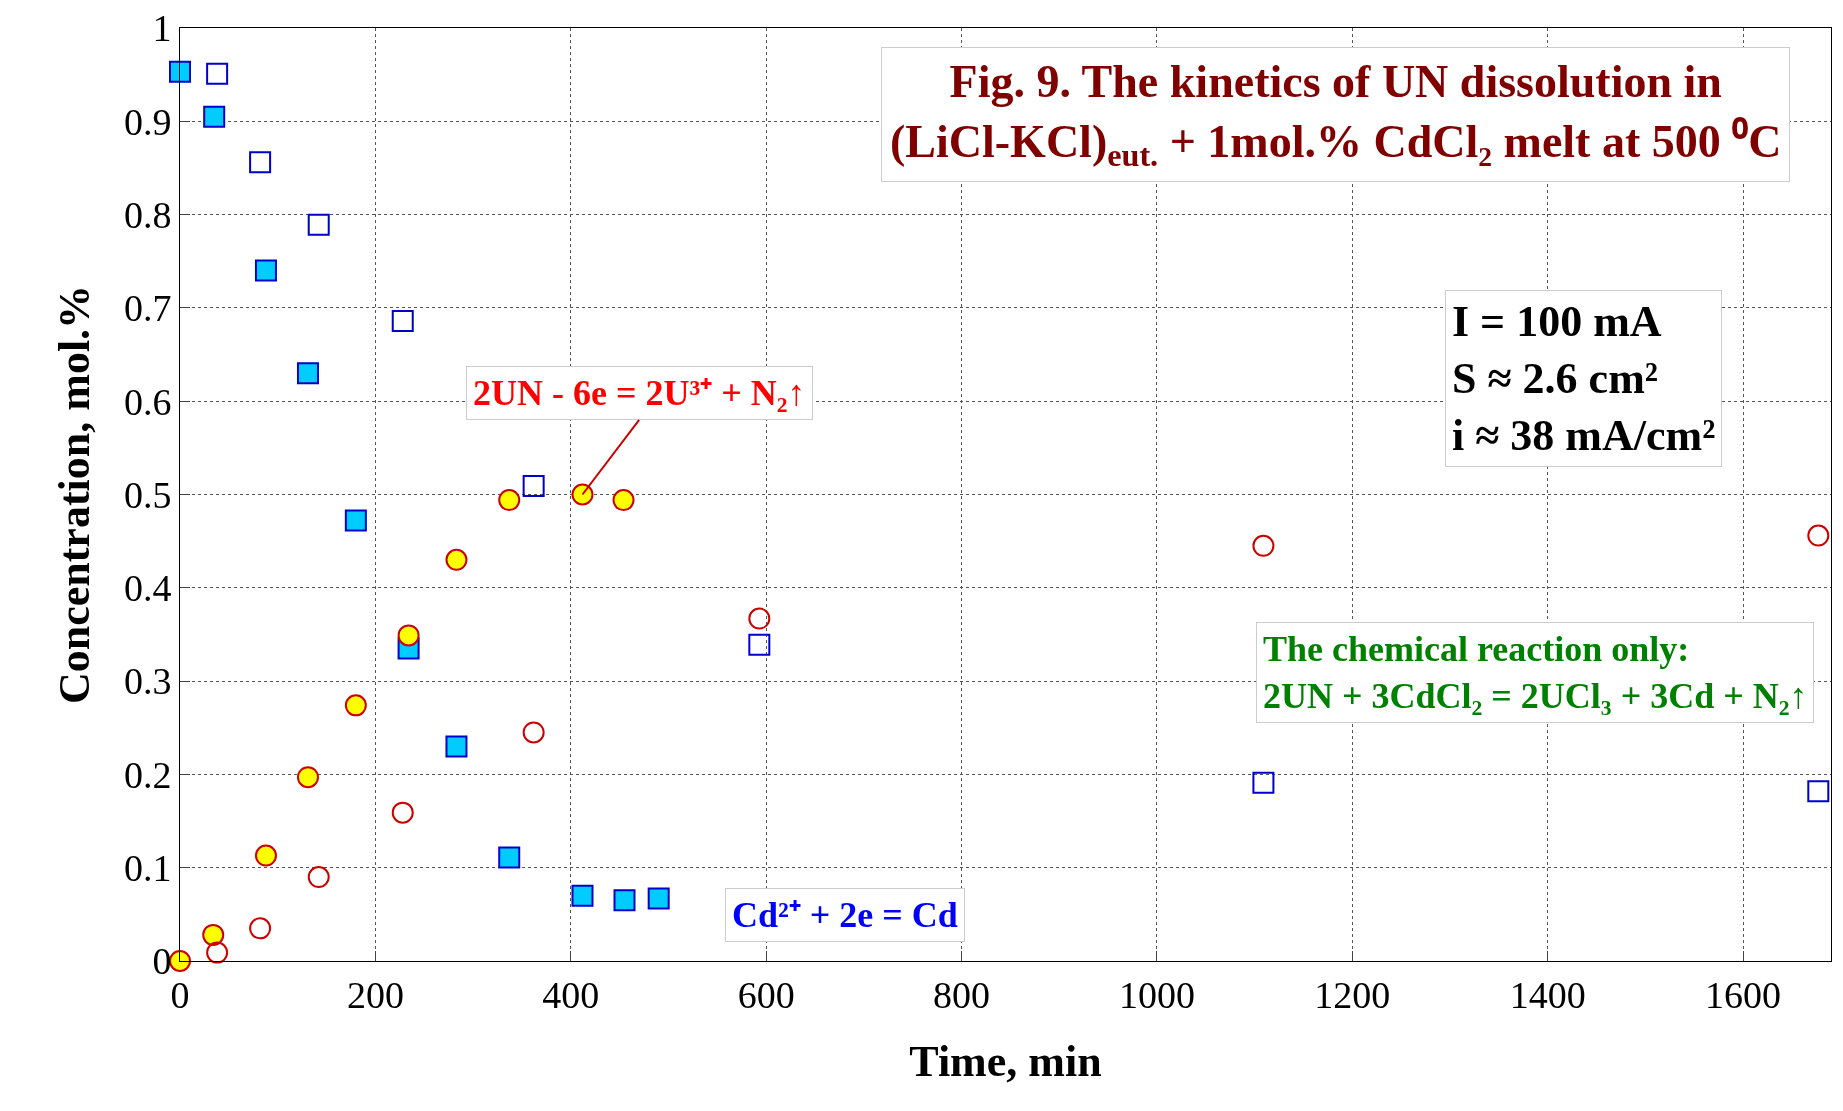 The image size is (1843, 1111). What do you see at coordinates (1535, 672) in the screenshot?
I see `annotation: The chemical reaction only: 2UN + 3CdCl₂ = 2UCl₃ + 3Cd + N₂↑` at bounding box center [1535, 672].